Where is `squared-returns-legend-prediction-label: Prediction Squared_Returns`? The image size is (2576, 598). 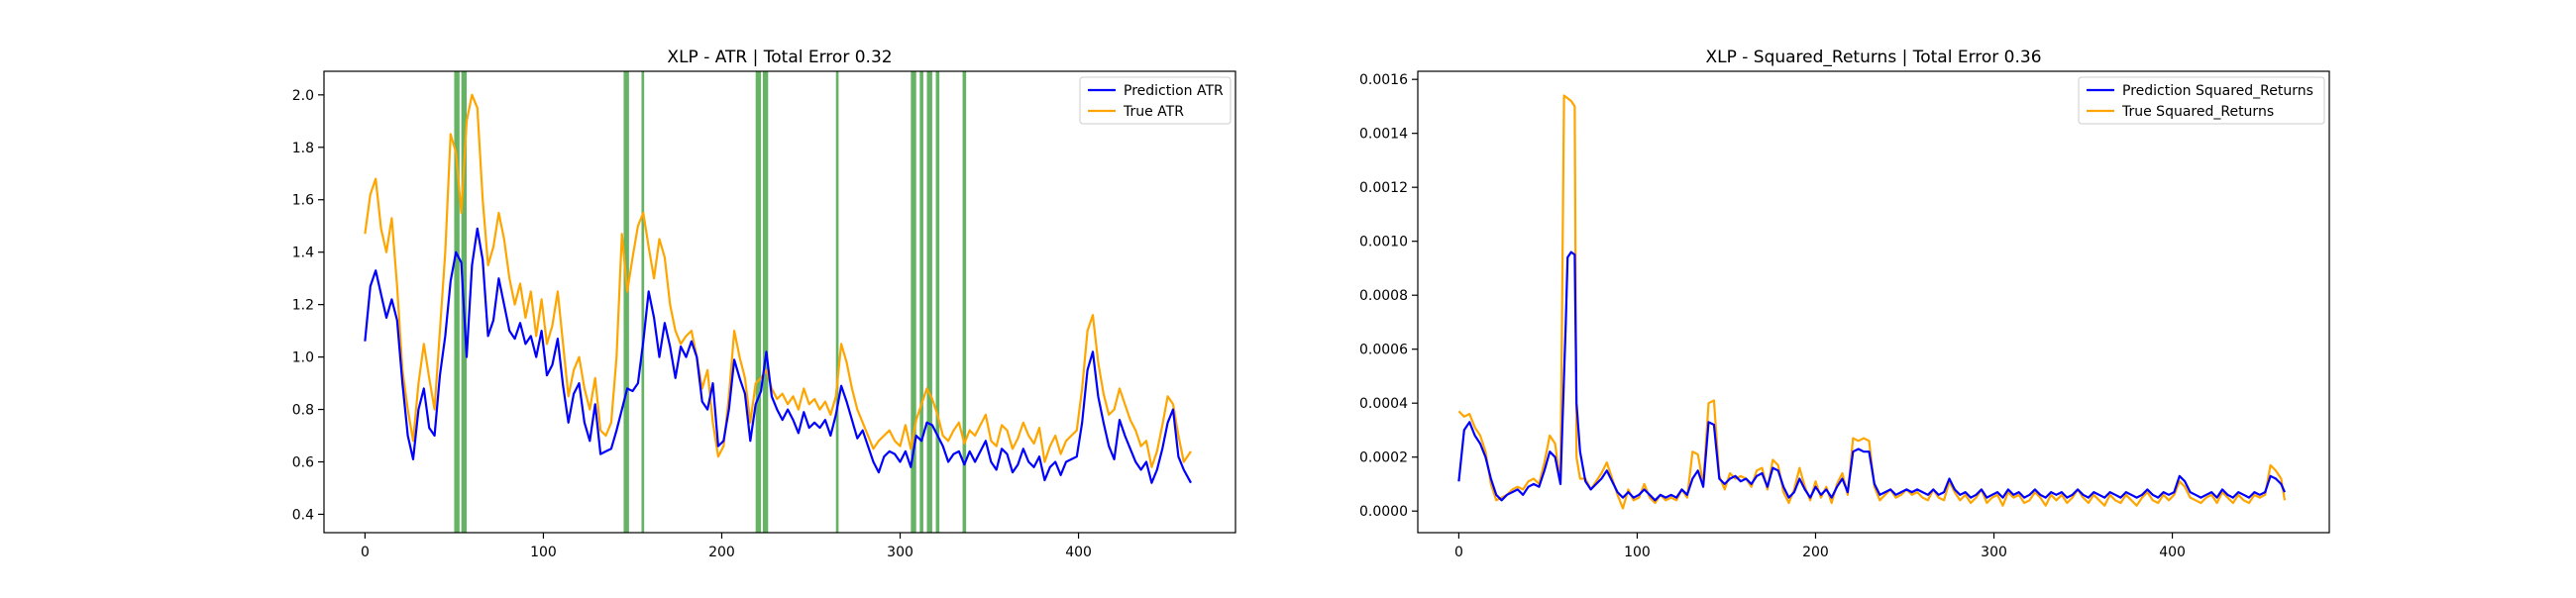
squared-returns-legend-prediction-label: Prediction Squared_Returns is located at coordinates (2217, 91).